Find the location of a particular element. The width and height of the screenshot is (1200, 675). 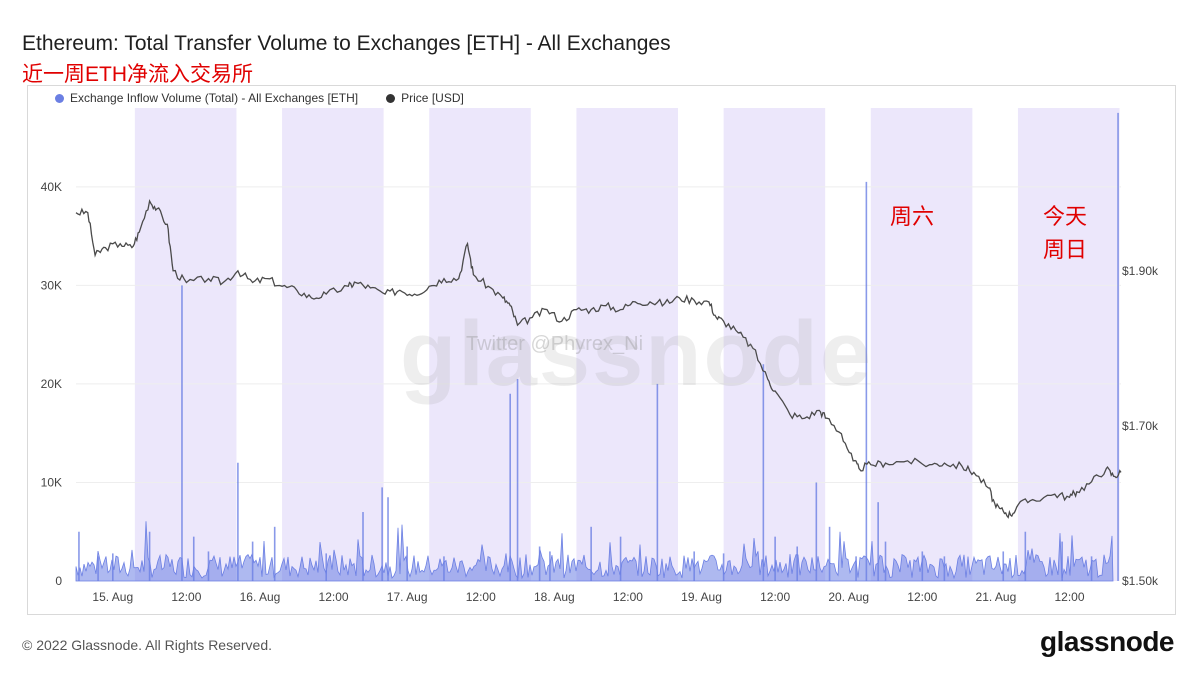

left-tick-label: 30K is located at coordinates (51, 285).